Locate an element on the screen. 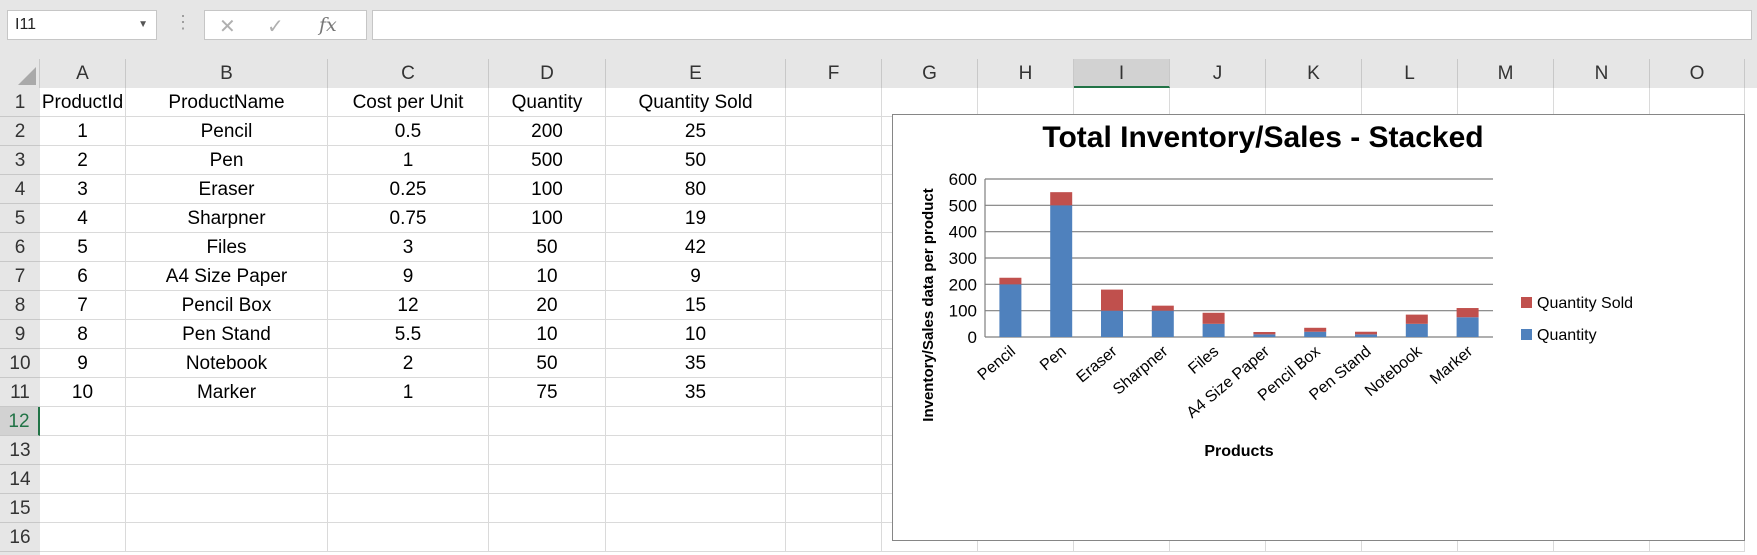 This screenshot has width=1757, height=555. column-header-m: M is located at coordinates (1506, 73).